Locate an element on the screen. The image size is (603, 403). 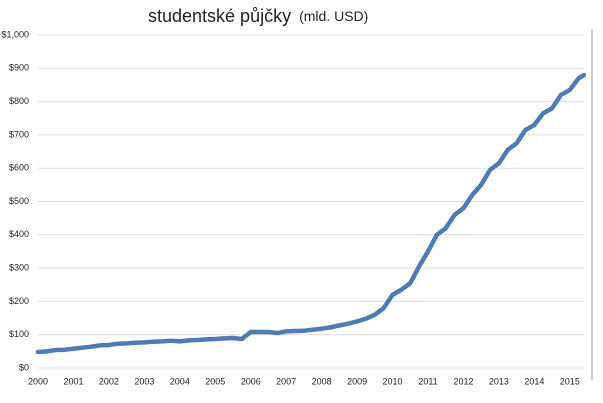
x-tick-label: 2006 is located at coordinates (251, 381).